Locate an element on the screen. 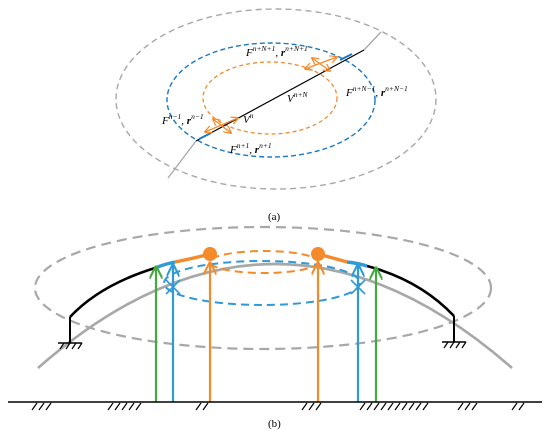 This screenshot has width=550, height=433. blue-arch-right is located at coordinates (357, 264).